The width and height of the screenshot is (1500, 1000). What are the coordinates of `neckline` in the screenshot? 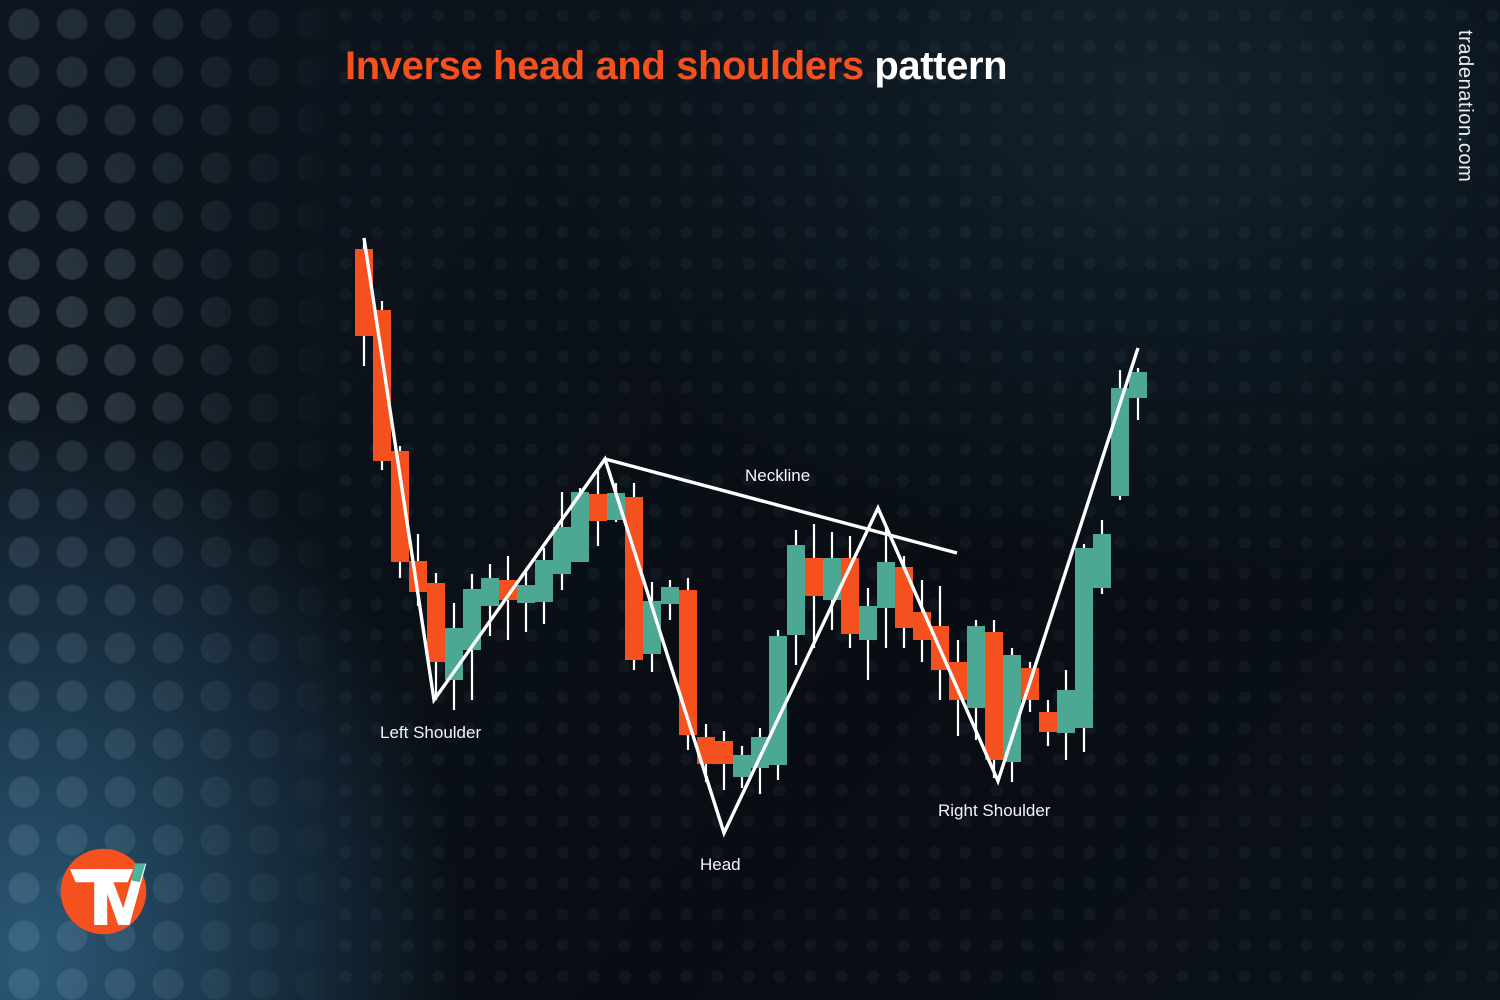 It's located at (781, 506).